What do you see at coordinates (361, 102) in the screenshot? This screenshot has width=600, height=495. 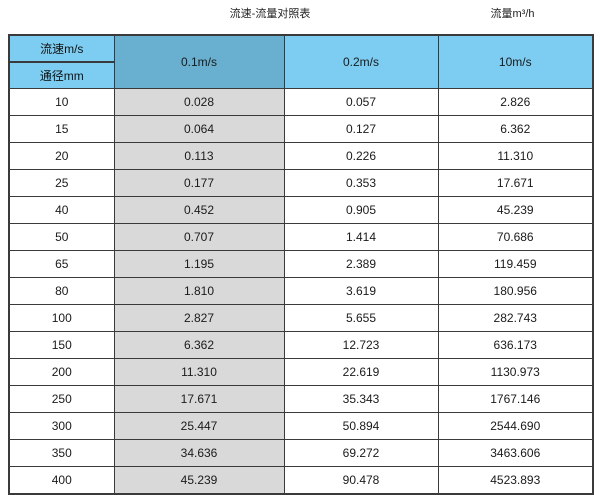 I see `cell-flow-0-2-ms: 0.057` at bounding box center [361, 102].